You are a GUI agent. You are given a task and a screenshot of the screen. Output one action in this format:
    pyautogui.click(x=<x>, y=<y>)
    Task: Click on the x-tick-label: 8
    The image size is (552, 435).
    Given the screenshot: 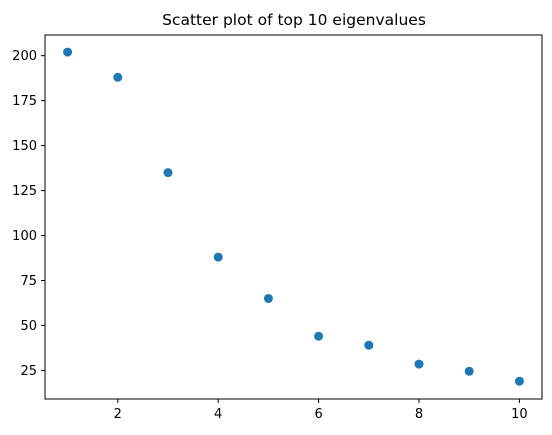 What is the action you would take?
    pyautogui.click(x=419, y=414)
    